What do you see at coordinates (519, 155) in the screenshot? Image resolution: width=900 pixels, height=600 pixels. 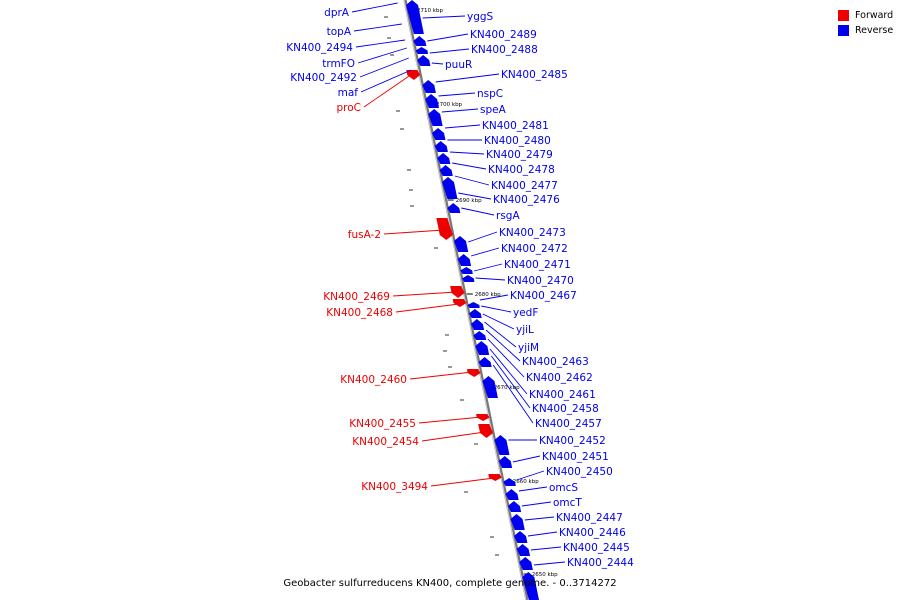 I see `gene-label-kn400-2479: KN400_2479` at bounding box center [519, 155].